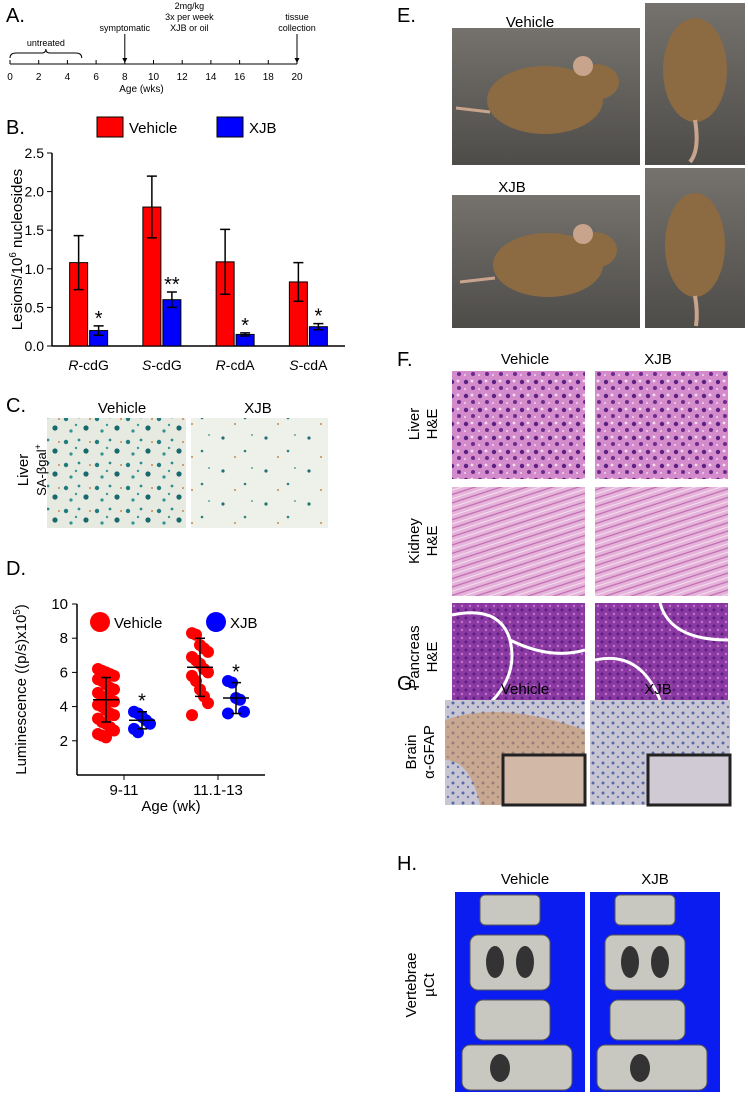 The image size is (748, 1104). What do you see at coordinates (297, 77) in the screenshot?
I see `x-tick-label: 20` at bounding box center [297, 77].